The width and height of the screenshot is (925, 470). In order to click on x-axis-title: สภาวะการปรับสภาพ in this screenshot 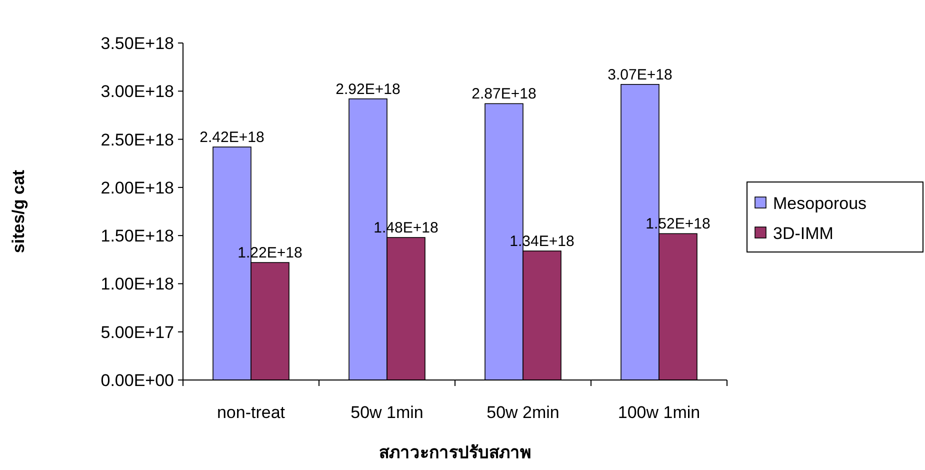, I will do `click(455, 452)`.